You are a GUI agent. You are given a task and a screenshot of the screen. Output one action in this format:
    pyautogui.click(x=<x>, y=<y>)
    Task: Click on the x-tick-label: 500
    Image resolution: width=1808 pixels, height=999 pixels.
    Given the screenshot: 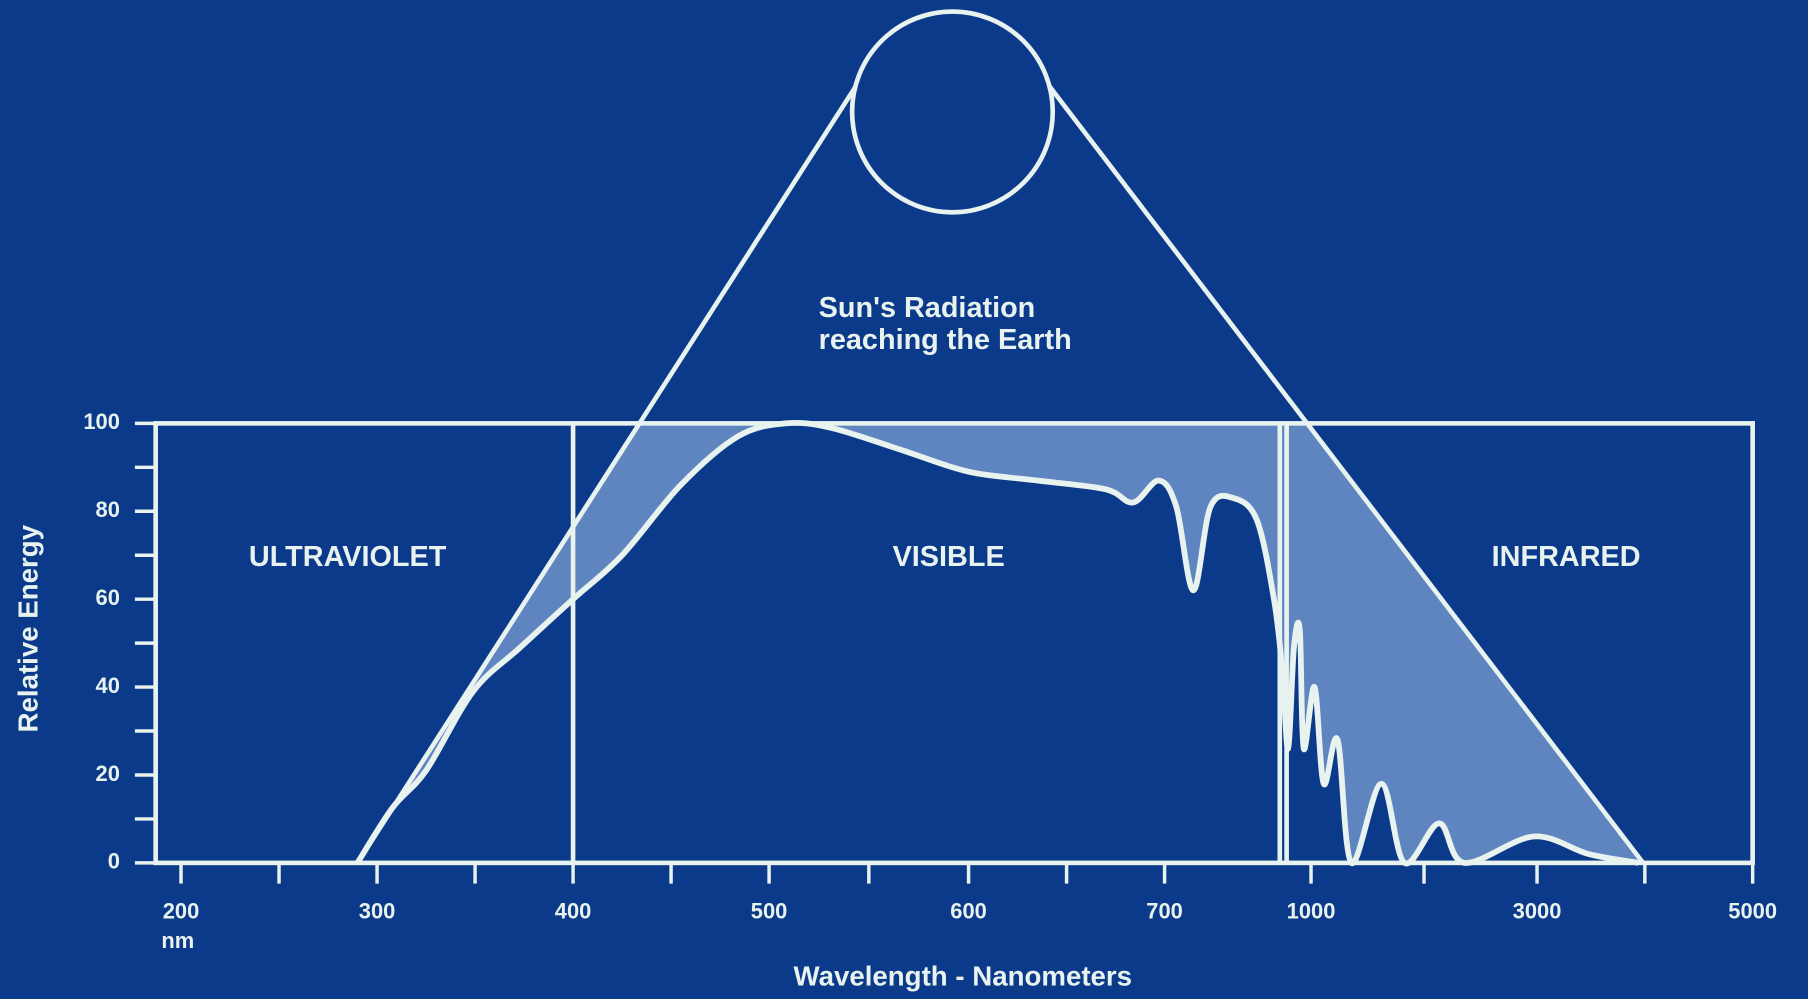 What is the action you would take?
    pyautogui.click(x=769, y=910)
    